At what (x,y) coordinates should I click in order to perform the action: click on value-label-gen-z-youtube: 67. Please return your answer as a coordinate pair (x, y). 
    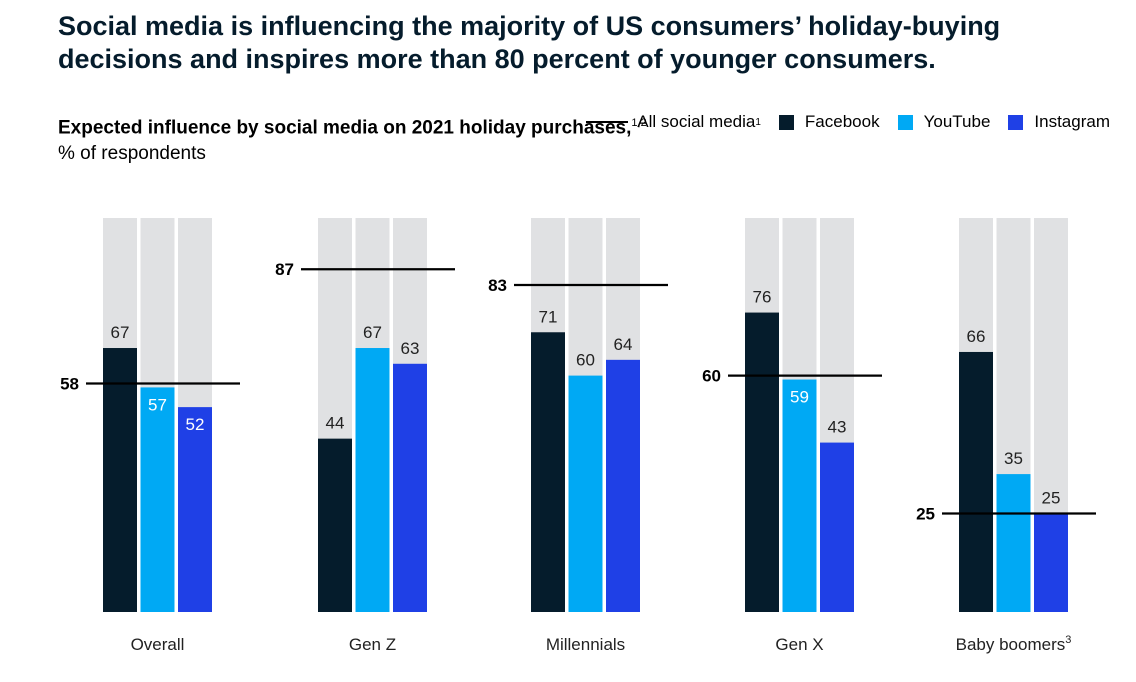
    Looking at the image, I should click on (372, 332).